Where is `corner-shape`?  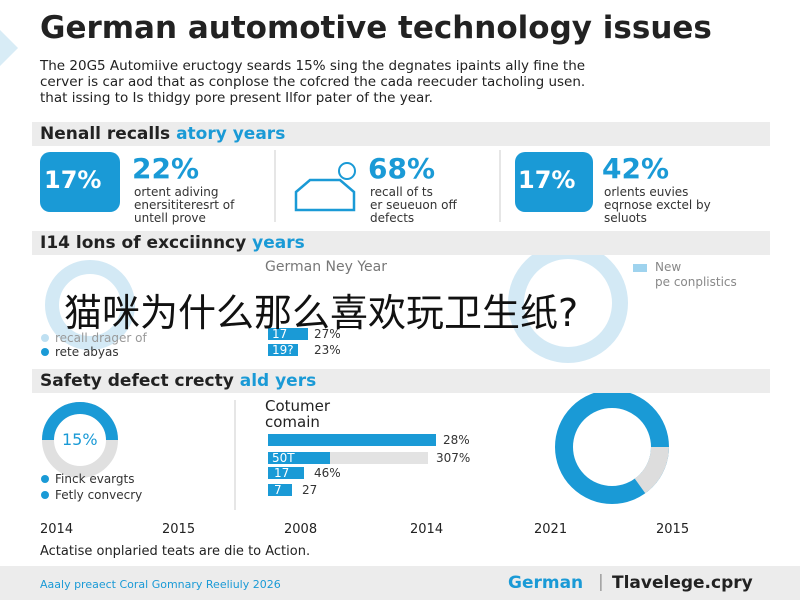 corner-shape is located at coordinates (9, 48).